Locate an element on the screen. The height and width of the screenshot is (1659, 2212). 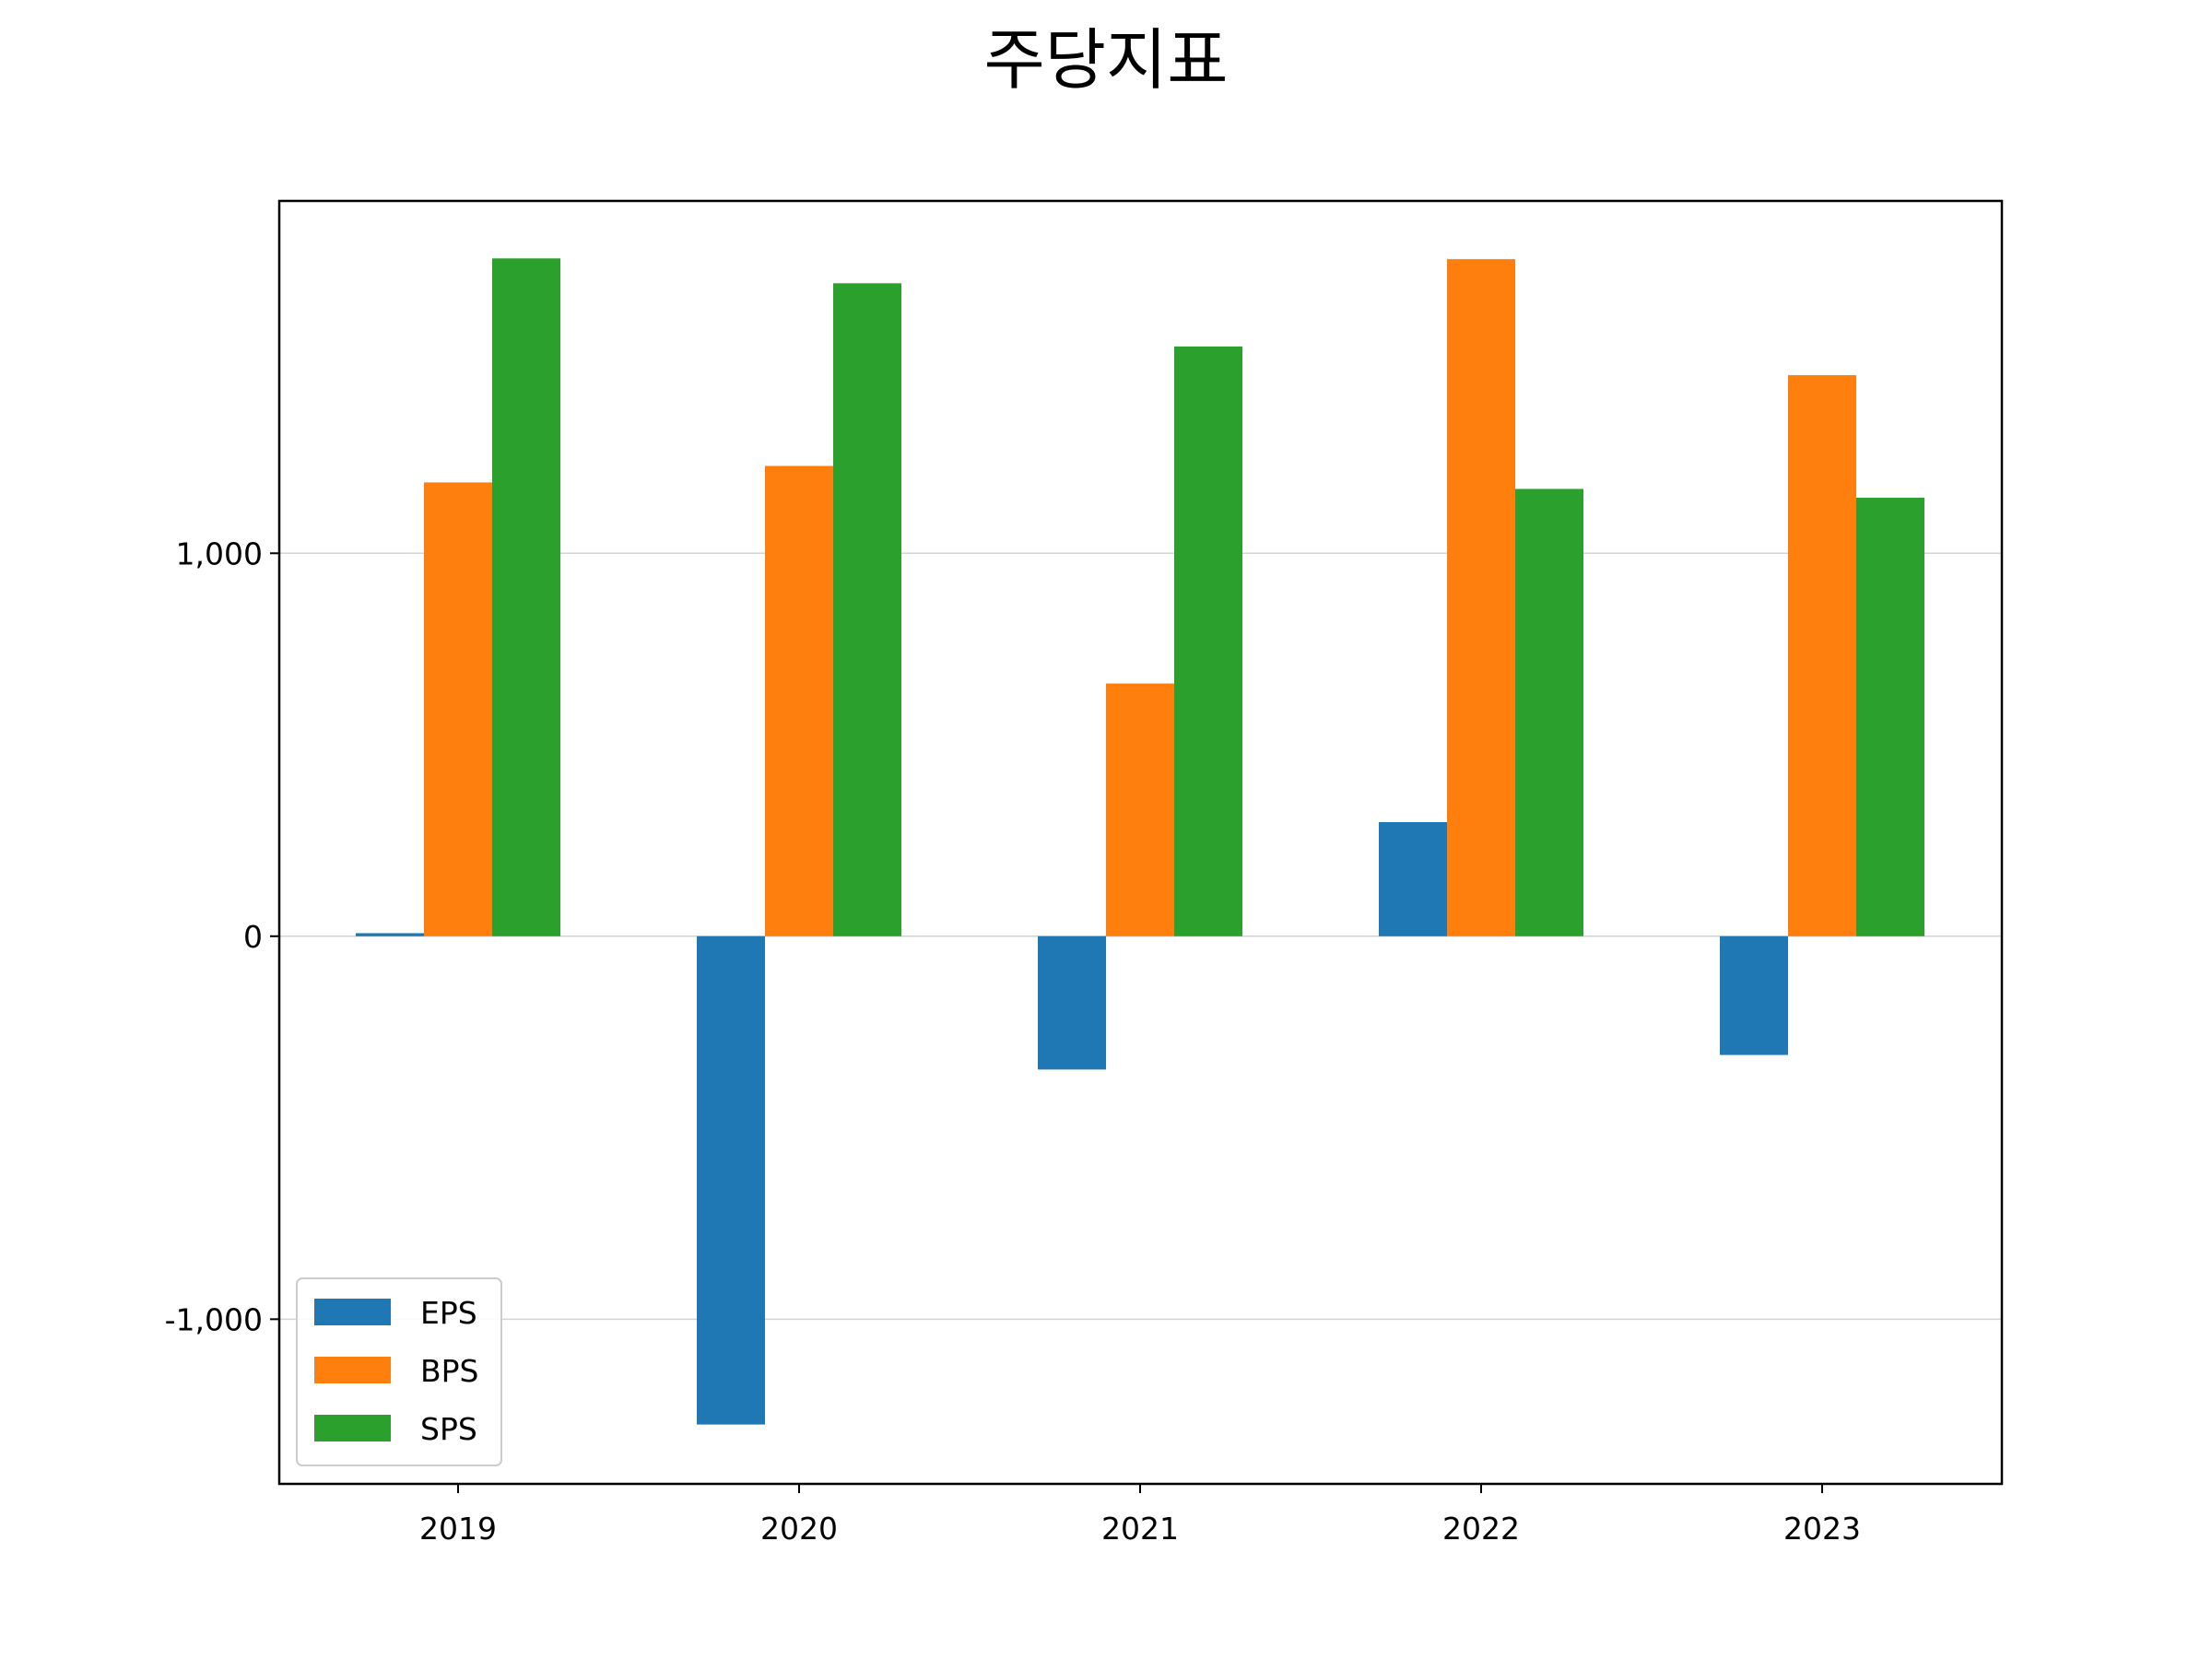
x-axis: 2019 2020 2021 2022 2023 is located at coordinates (1140, 1515).